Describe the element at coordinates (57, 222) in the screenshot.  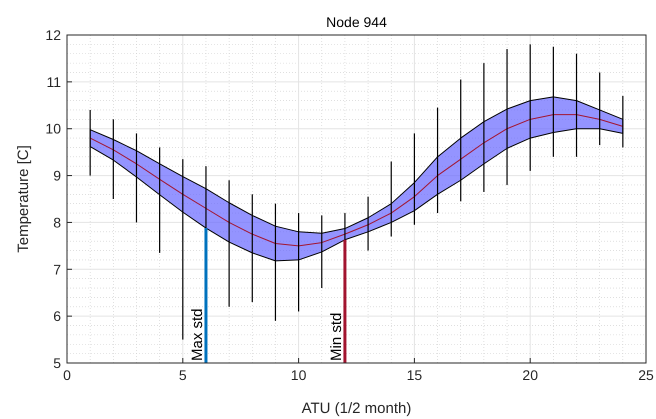
I see `y-tick-label: 8` at that location.